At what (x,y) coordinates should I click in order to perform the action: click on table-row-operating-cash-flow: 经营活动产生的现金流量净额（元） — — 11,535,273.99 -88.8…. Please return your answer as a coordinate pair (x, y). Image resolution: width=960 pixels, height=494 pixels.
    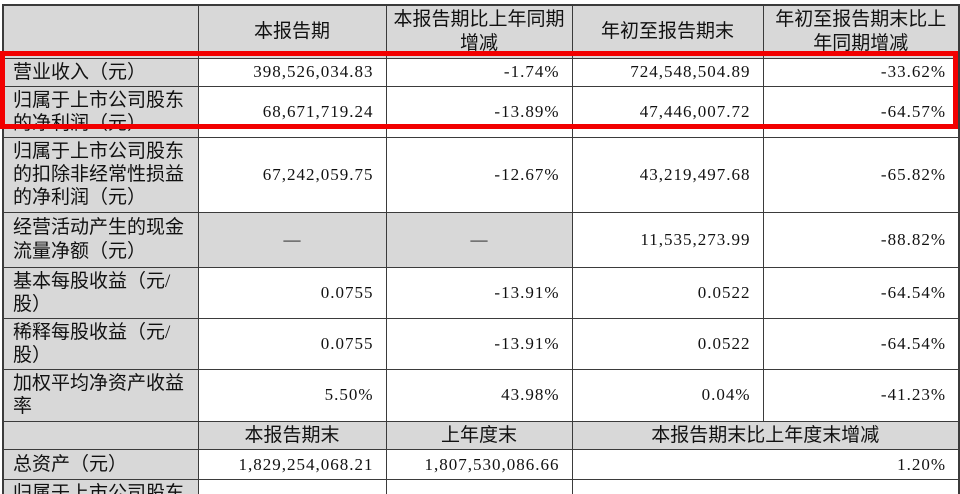
    Looking at the image, I should click on (481, 239).